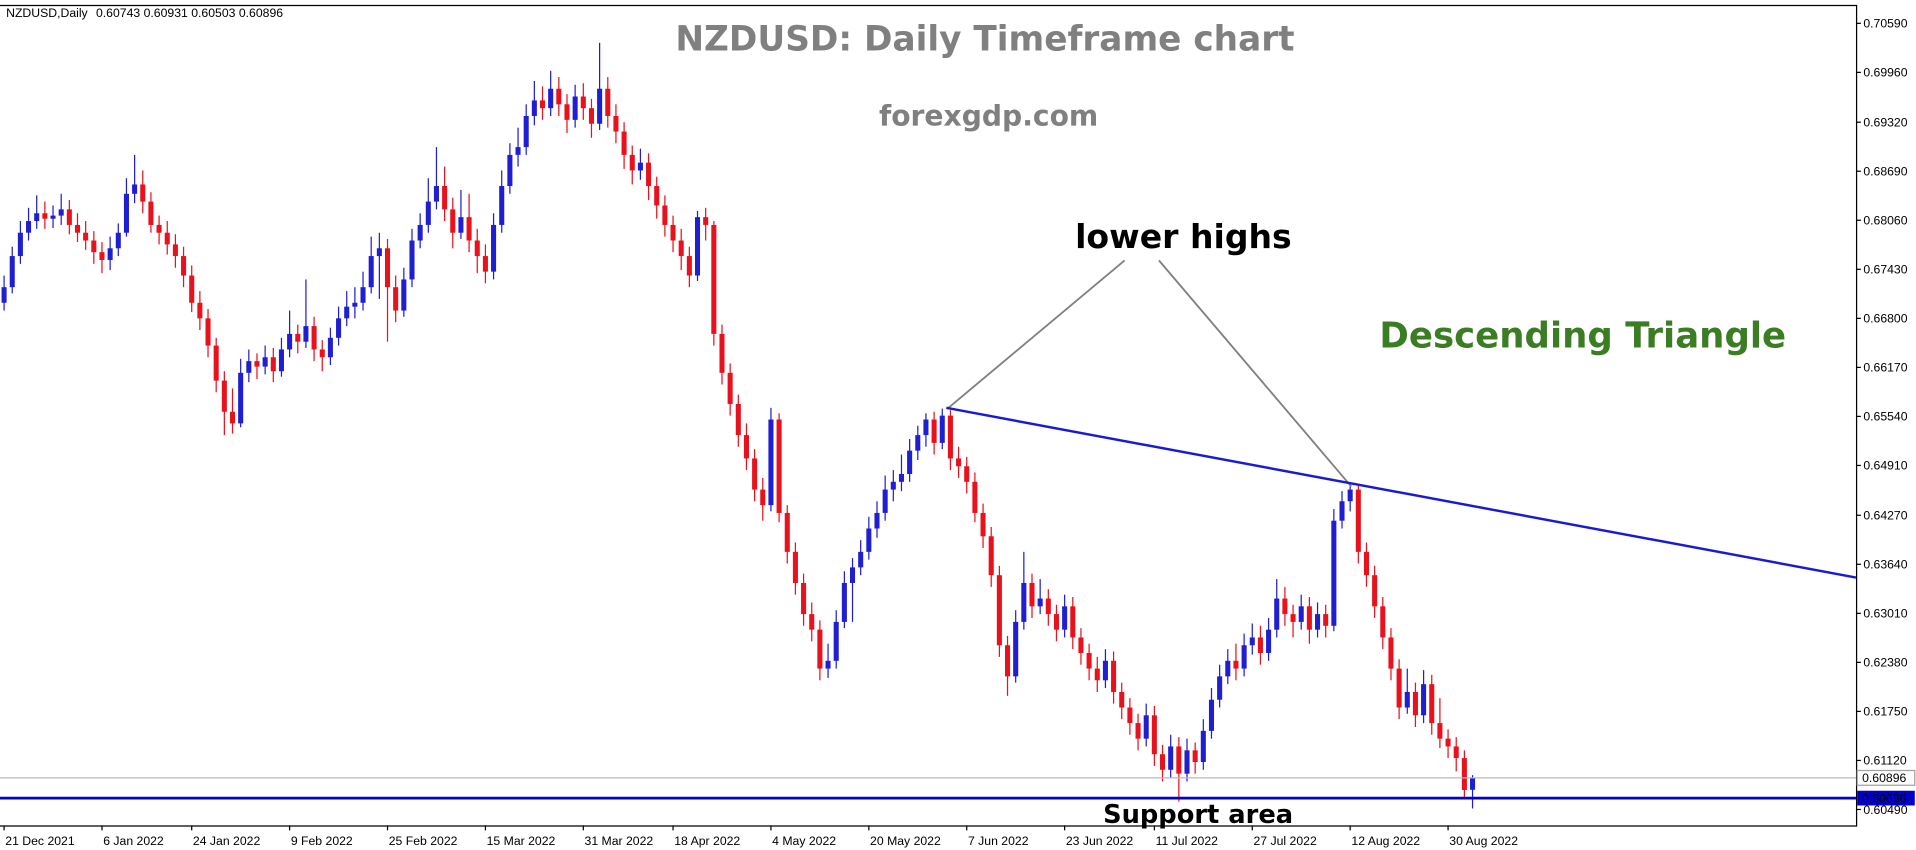 The height and width of the screenshot is (850, 1916). What do you see at coordinates (984, 39) in the screenshot?
I see `chart-title: NZDUSD: Daily Timeframe chart` at bounding box center [984, 39].